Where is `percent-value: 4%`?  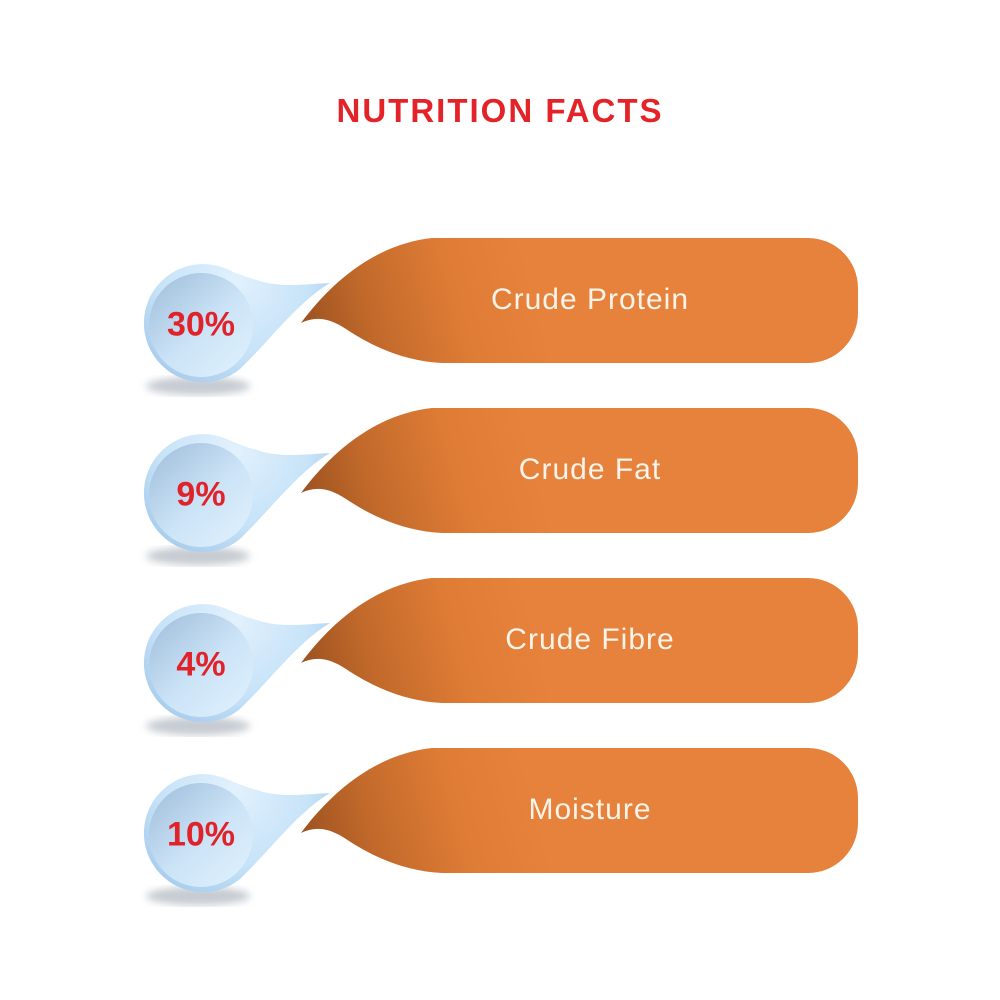 percent-value: 4% is located at coordinates (201, 664).